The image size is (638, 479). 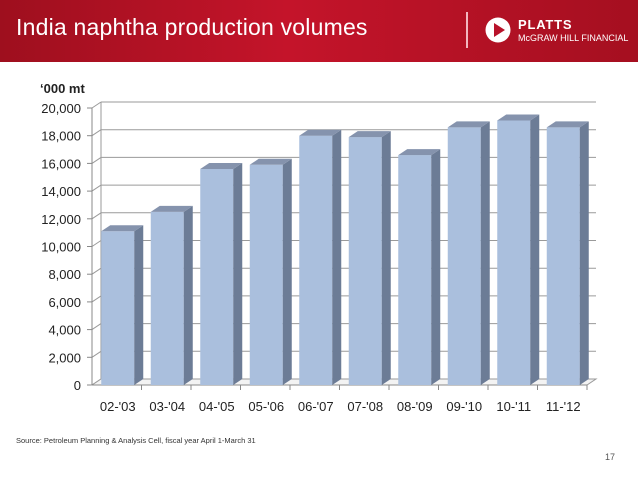 I want to click on x-tick-label: 10-'11, so click(x=513, y=406).